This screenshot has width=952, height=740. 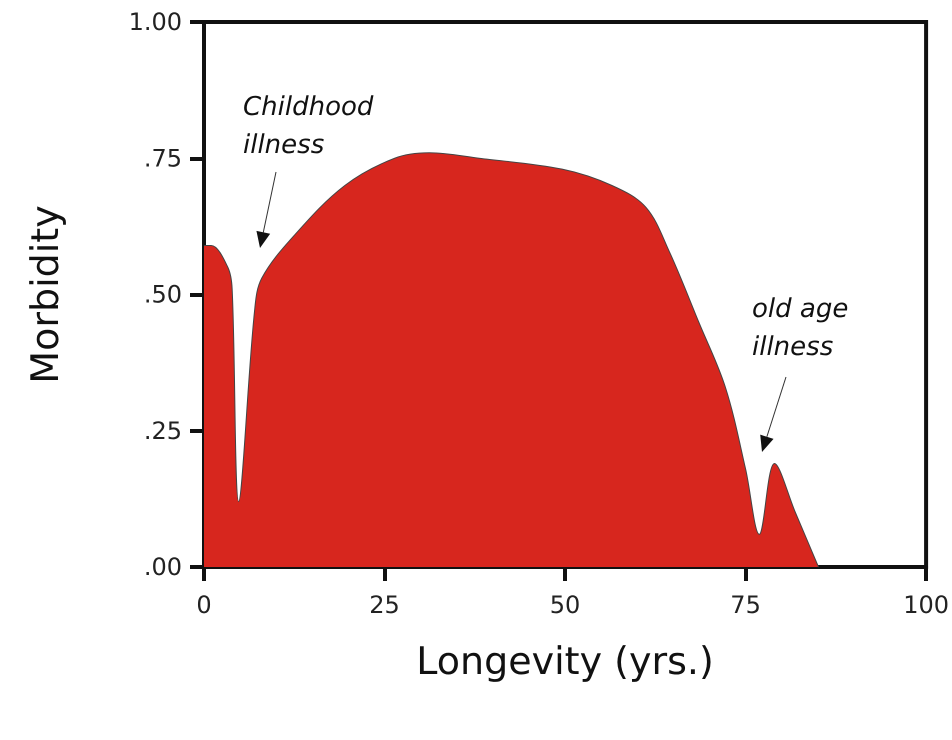 I want to click on annotation: Childhood illness, so click(x=308, y=126).